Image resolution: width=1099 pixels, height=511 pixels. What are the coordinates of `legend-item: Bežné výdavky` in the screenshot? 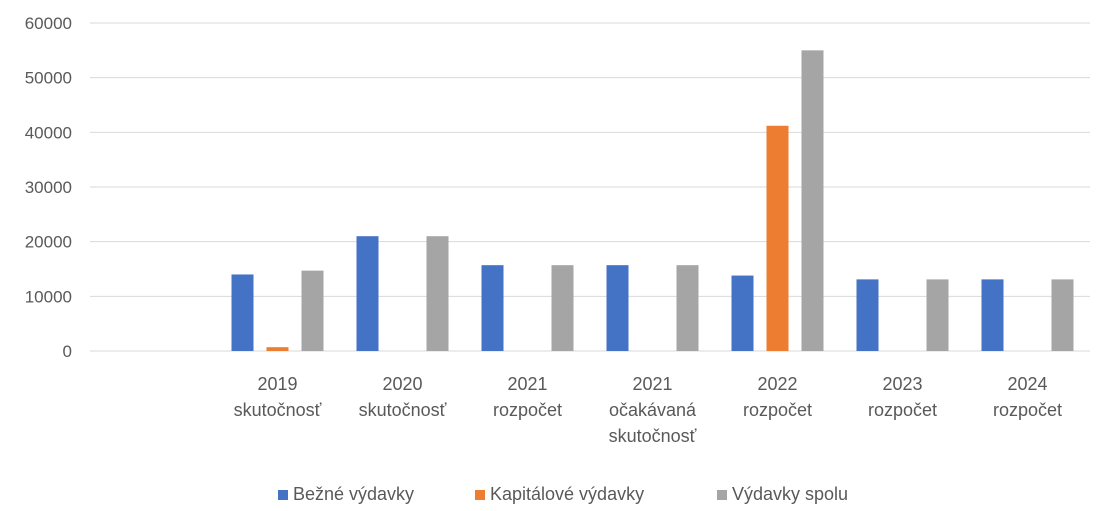 It's located at (346, 494).